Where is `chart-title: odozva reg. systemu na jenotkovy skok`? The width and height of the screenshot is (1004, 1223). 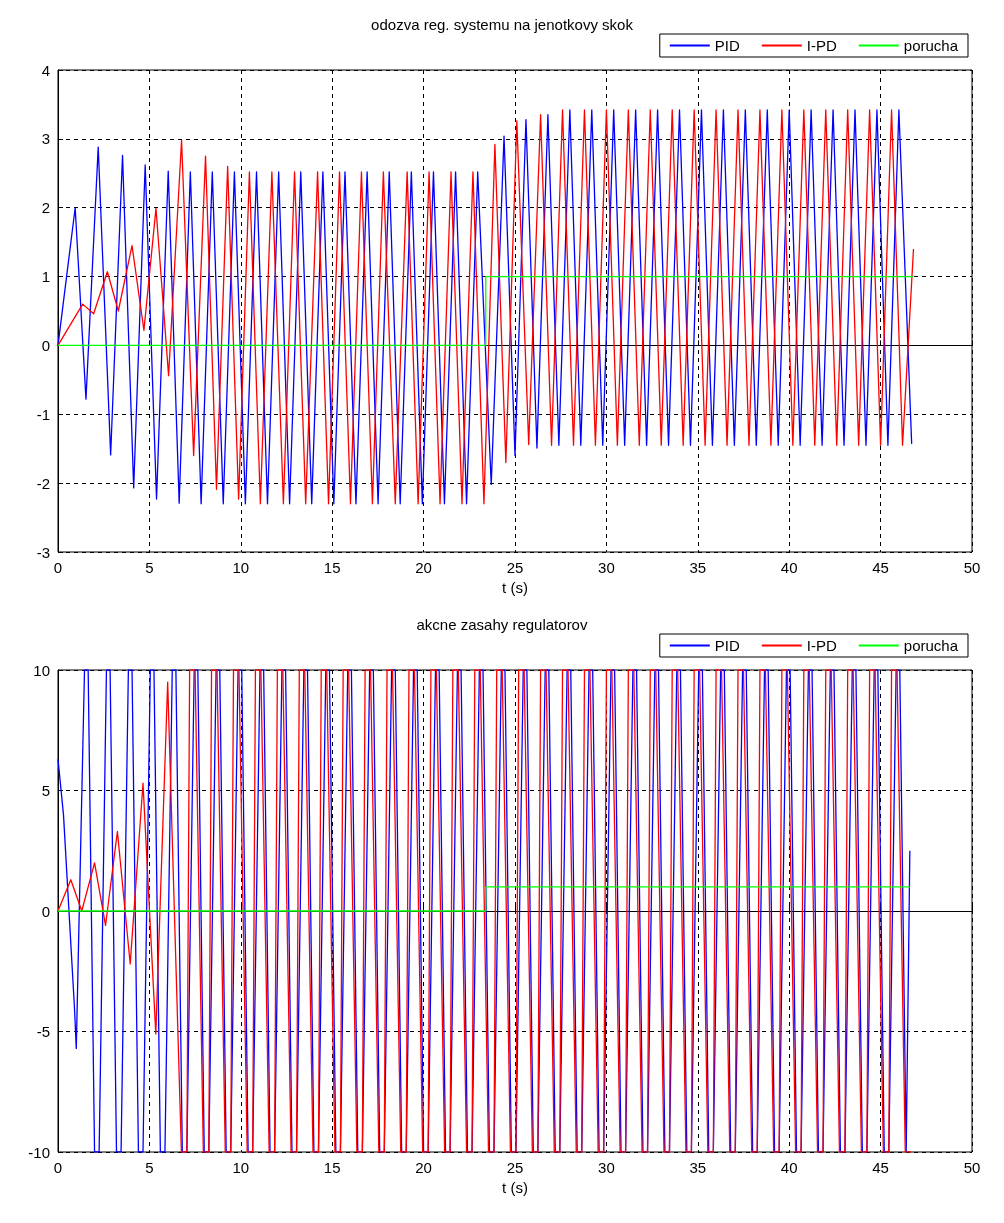
chart-title: odozva reg. systemu na jenotkovy skok is located at coordinates (502, 24).